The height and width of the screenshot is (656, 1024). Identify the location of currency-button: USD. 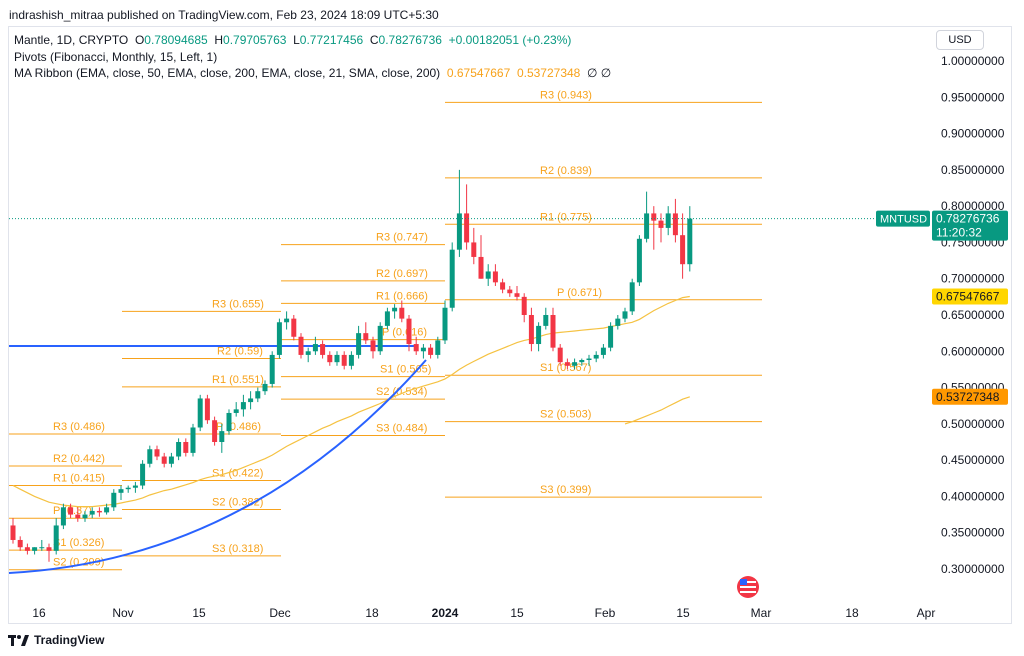
(960, 40).